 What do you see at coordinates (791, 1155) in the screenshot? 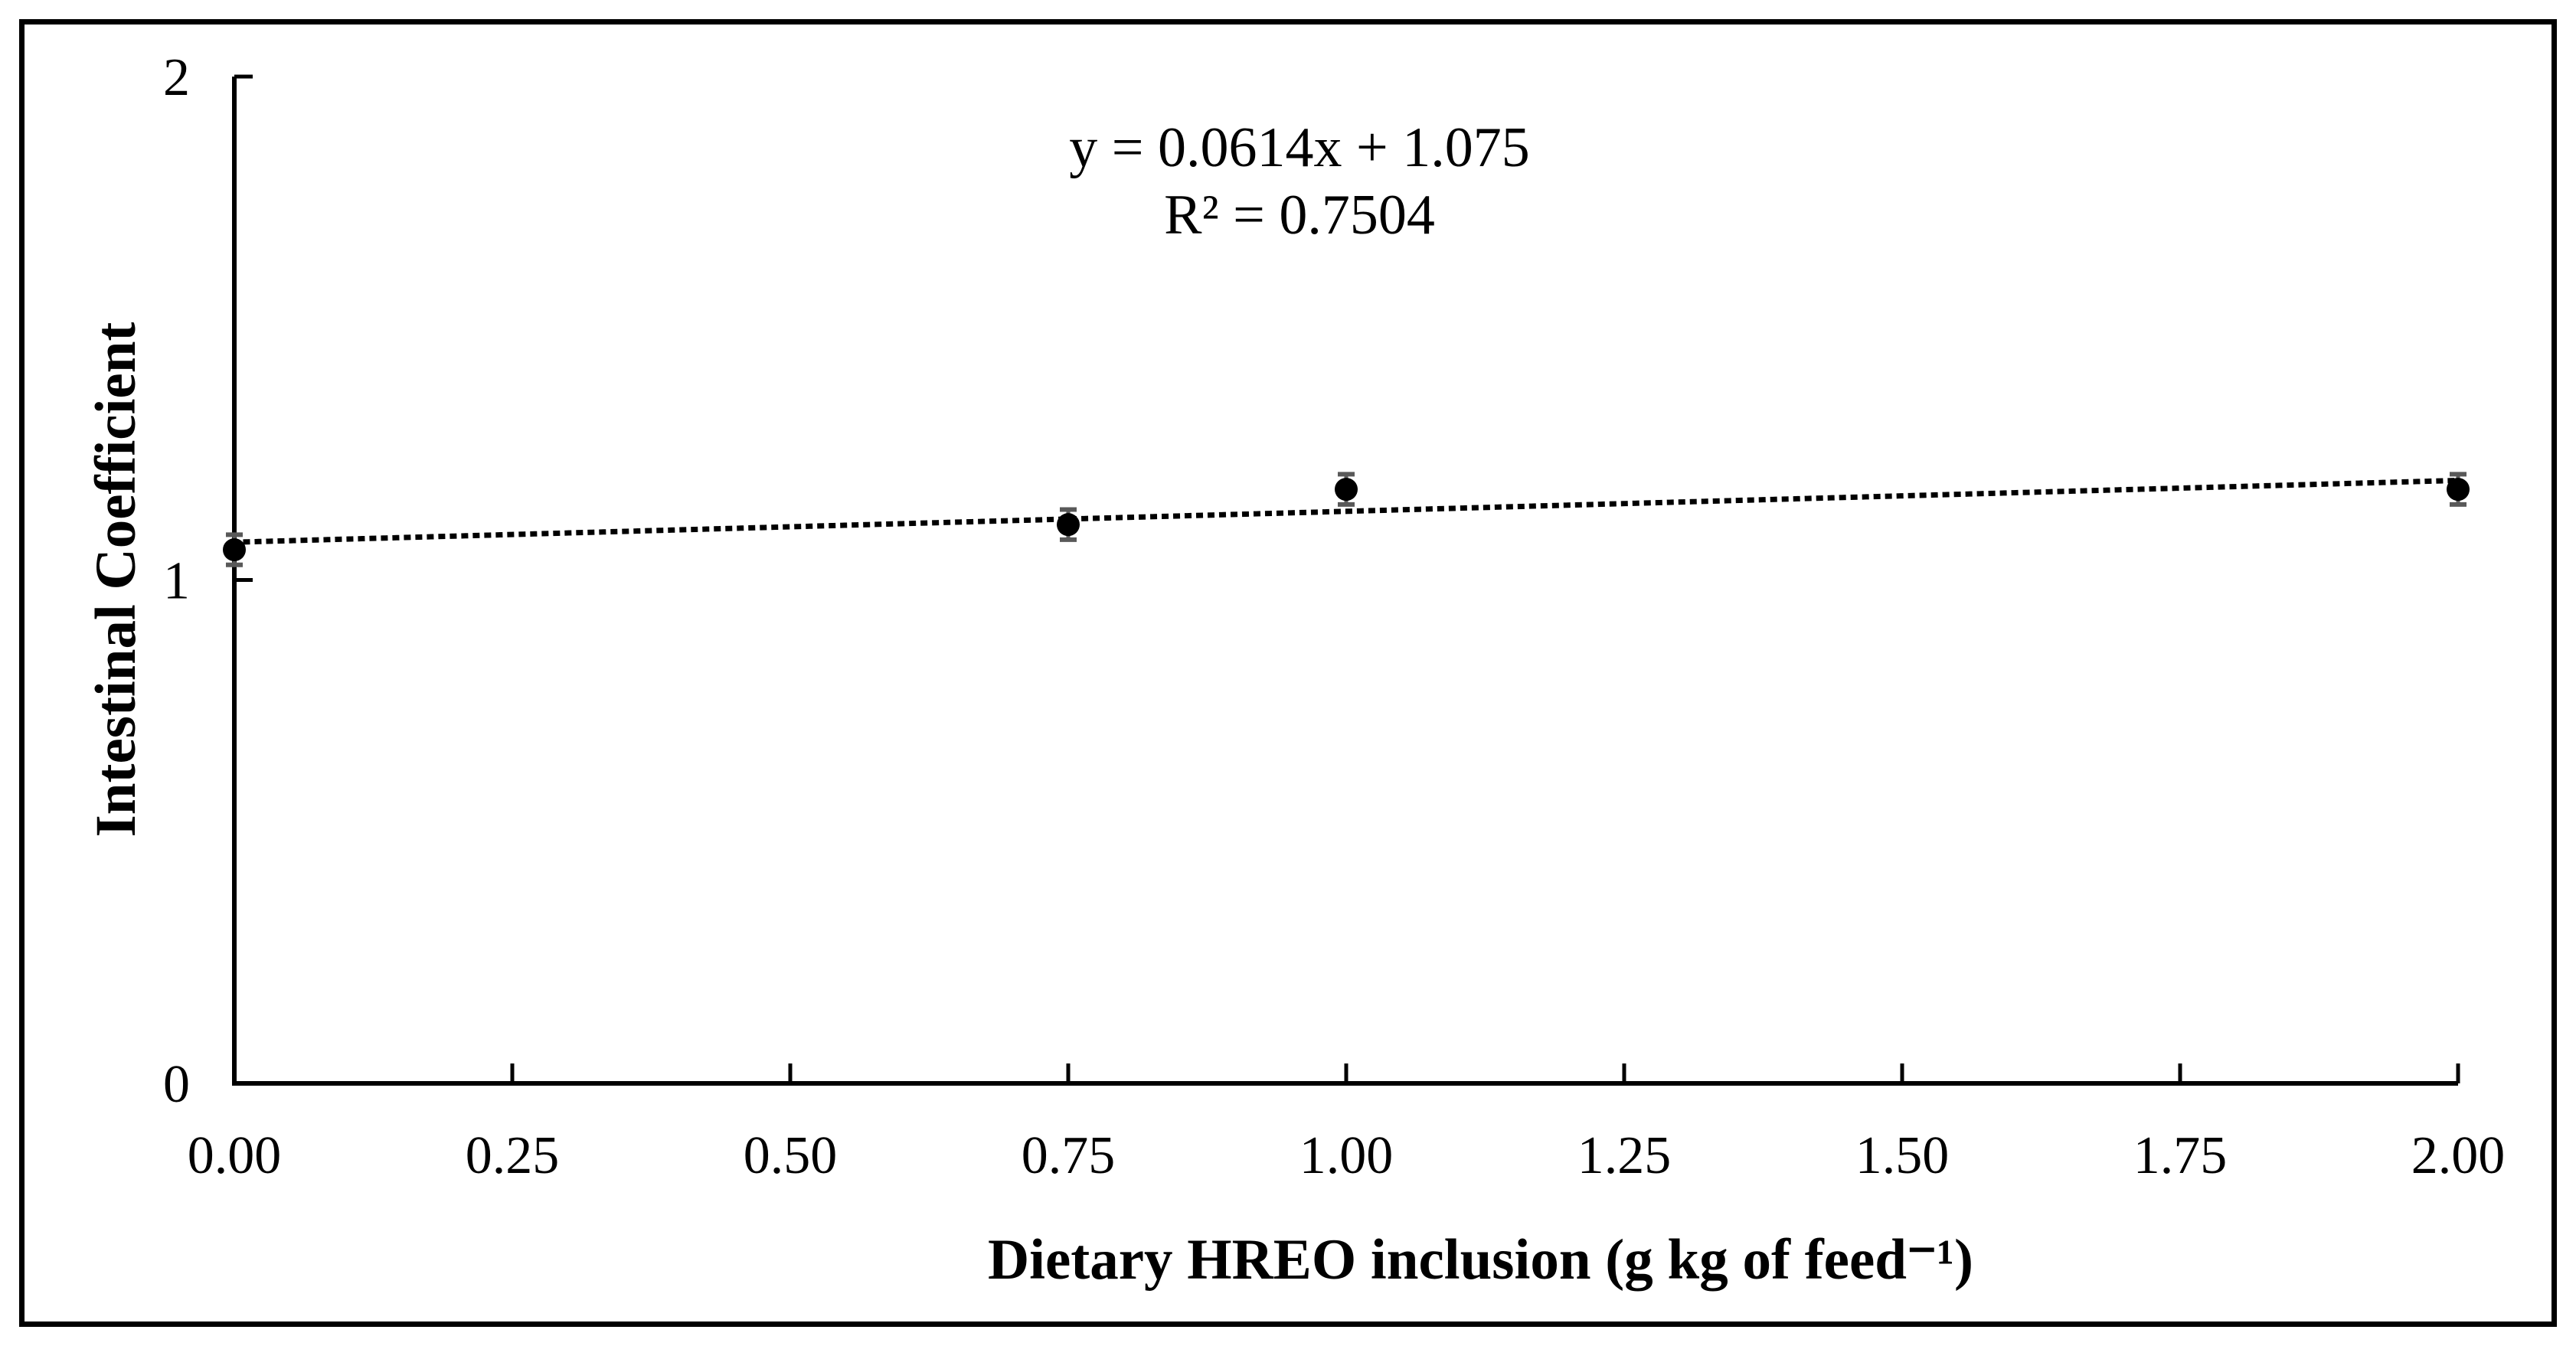
I see `x-tick-label: 0.50` at bounding box center [791, 1155].